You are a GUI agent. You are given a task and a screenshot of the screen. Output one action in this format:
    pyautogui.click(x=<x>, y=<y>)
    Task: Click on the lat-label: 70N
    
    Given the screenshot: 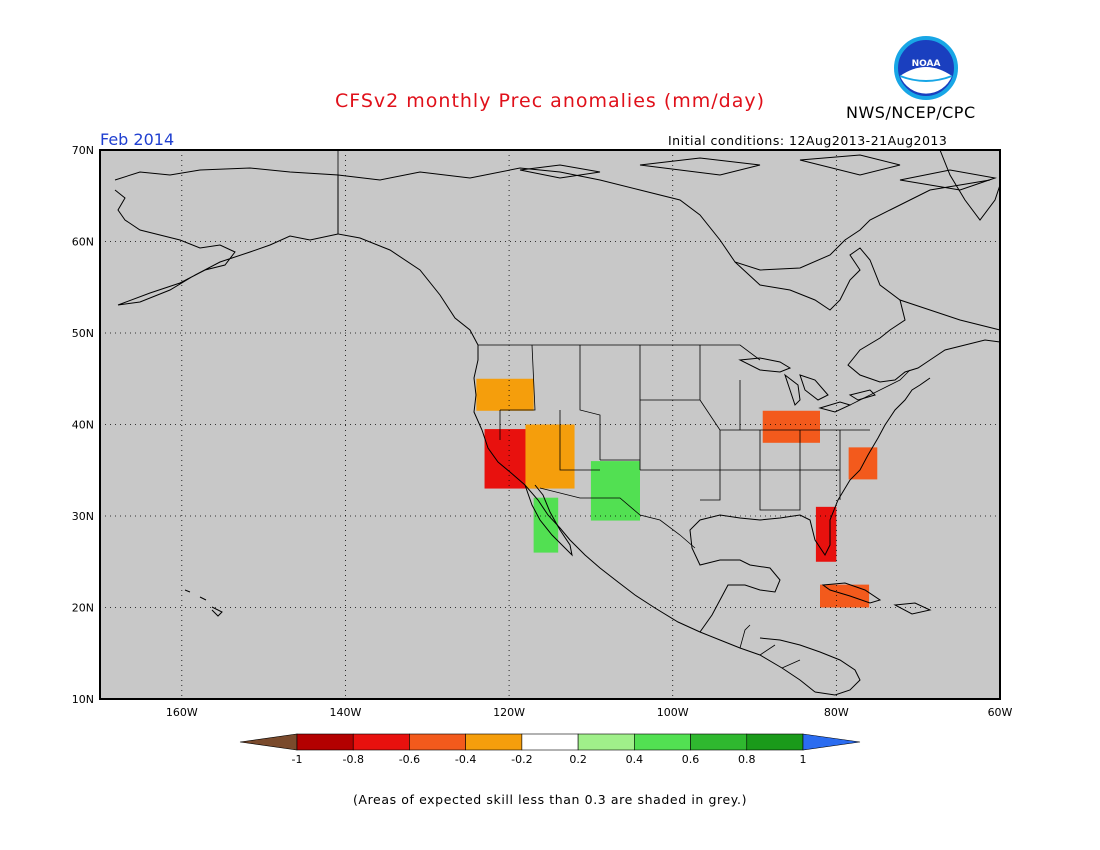 What is the action you would take?
    pyautogui.click(x=83, y=150)
    